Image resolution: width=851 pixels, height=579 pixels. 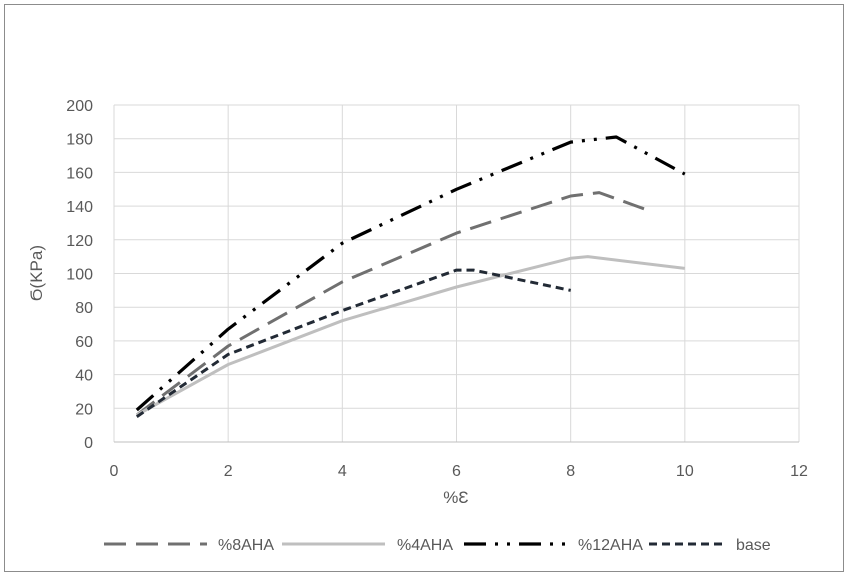 I want to click on y-tick-label: 80, so click(x=84, y=308).